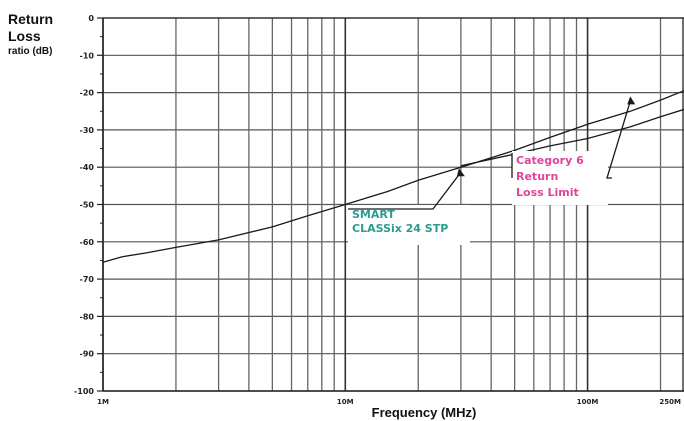 This screenshot has height=421, width=684. Describe the element at coordinates (87, 55) in the screenshot. I see `y-tick-label: -10` at that location.